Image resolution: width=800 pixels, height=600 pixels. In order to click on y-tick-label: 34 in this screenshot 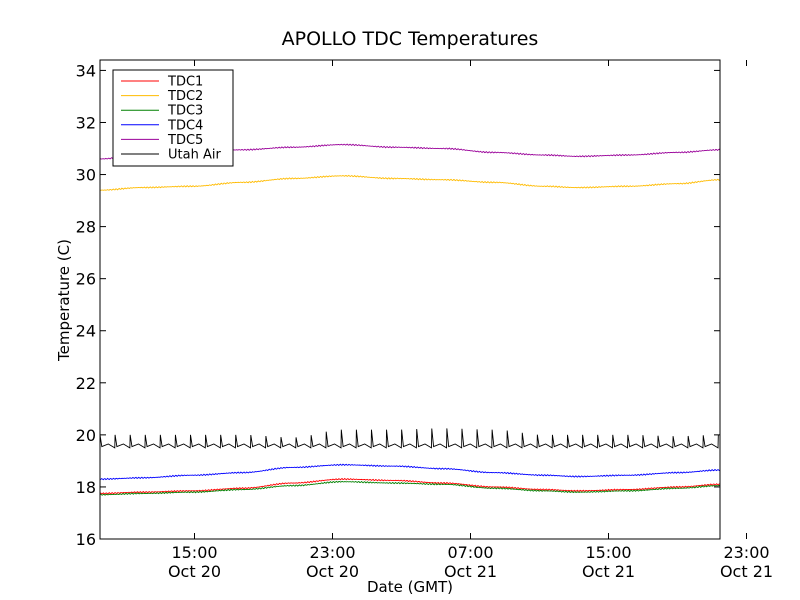, I will do `click(86, 70)`.